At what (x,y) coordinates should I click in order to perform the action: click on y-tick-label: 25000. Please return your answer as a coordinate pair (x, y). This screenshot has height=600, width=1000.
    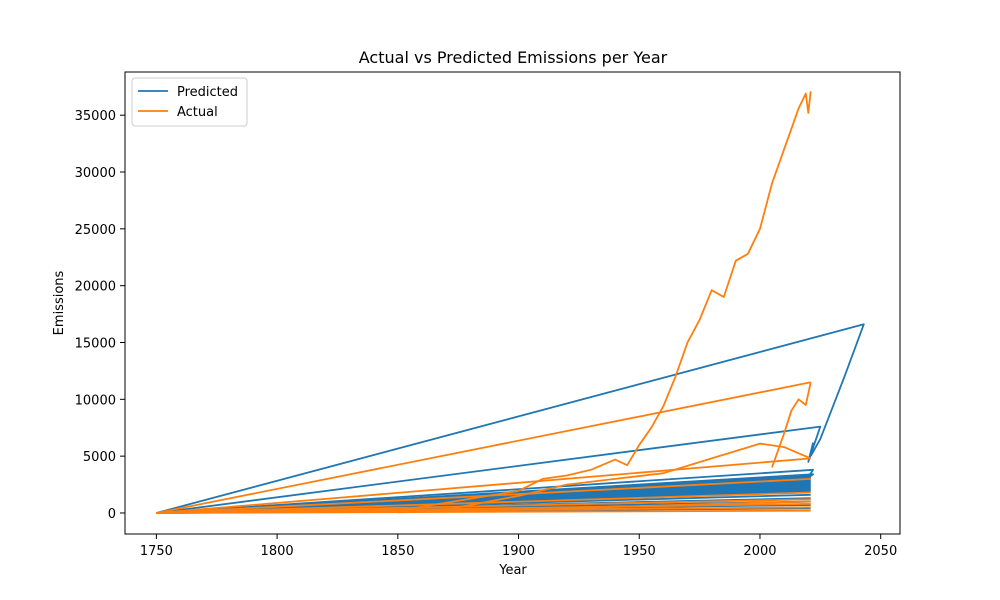
    Looking at the image, I should click on (95, 230).